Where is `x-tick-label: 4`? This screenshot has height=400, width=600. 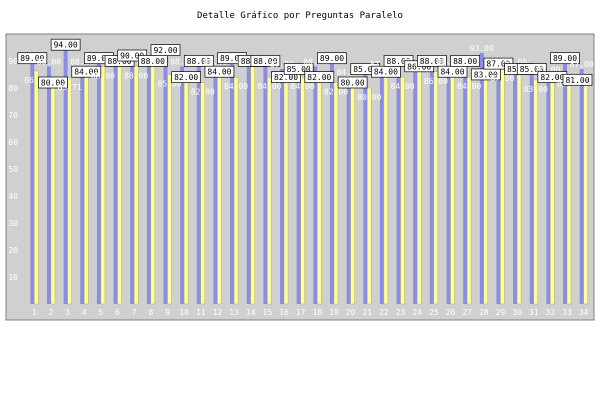
x-tick-label: 4 is located at coordinates (84, 312).